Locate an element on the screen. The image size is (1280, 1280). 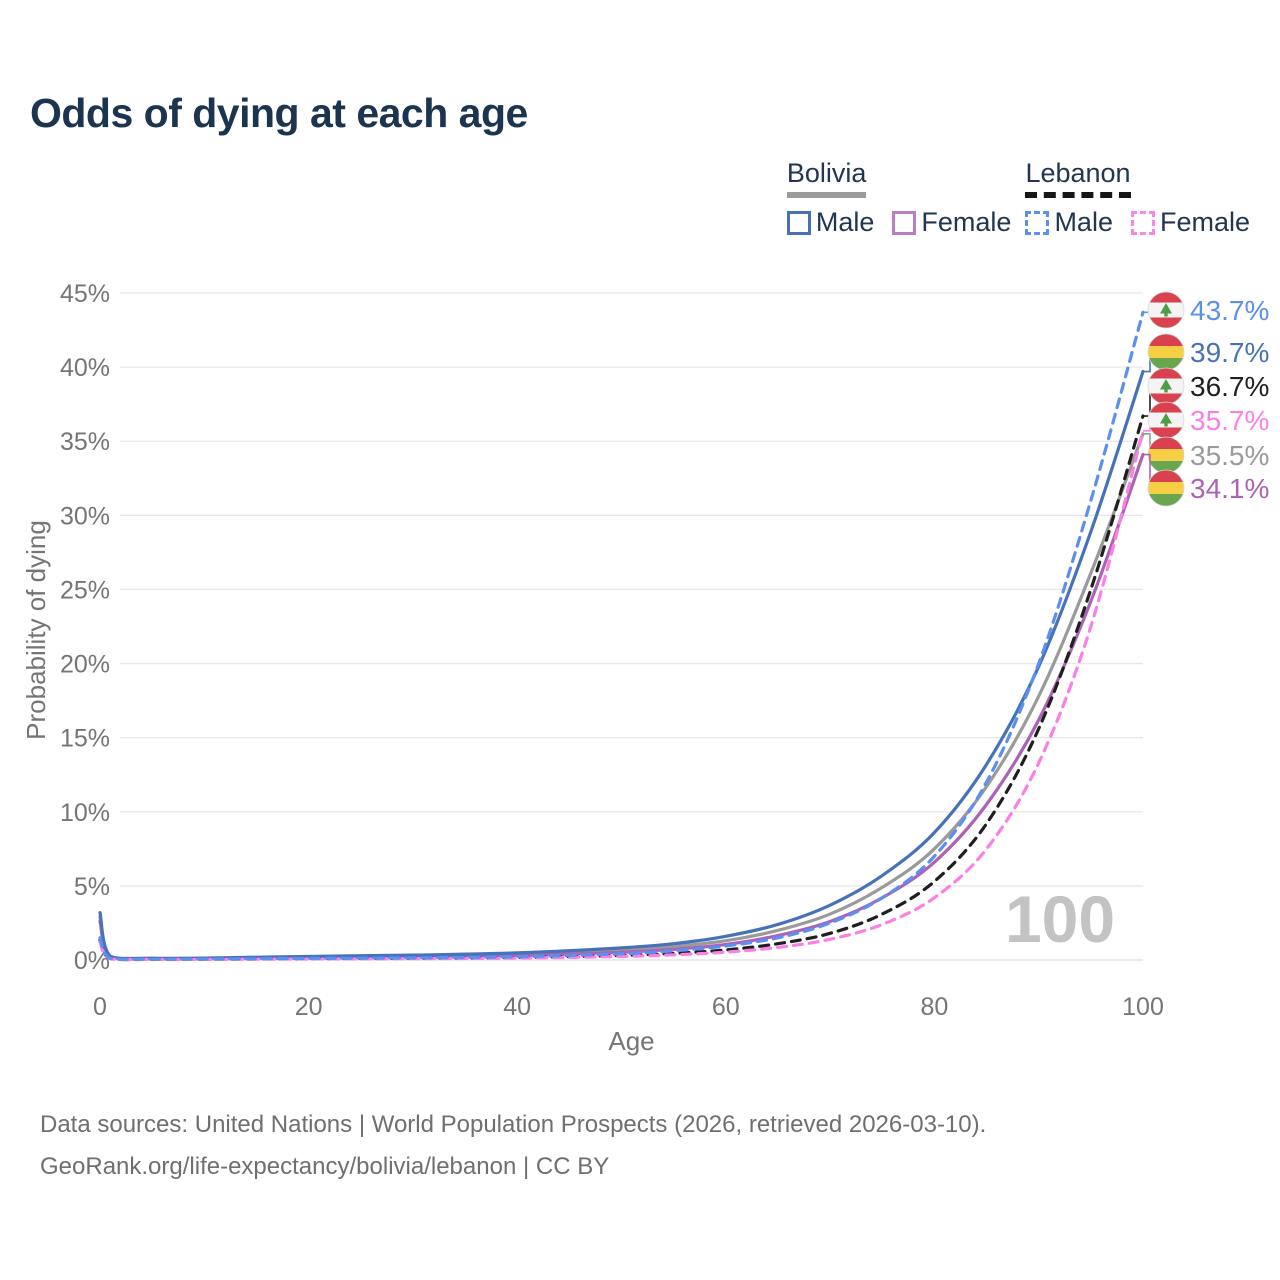
y-axis-title: Probability of dying is located at coordinates (36, 630).